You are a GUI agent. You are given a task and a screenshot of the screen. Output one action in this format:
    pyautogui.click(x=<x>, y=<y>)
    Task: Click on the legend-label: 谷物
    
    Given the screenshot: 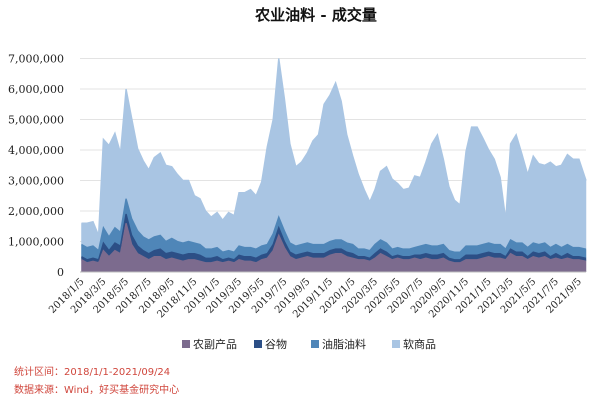 What is the action you would take?
    pyautogui.click(x=276, y=344)
    